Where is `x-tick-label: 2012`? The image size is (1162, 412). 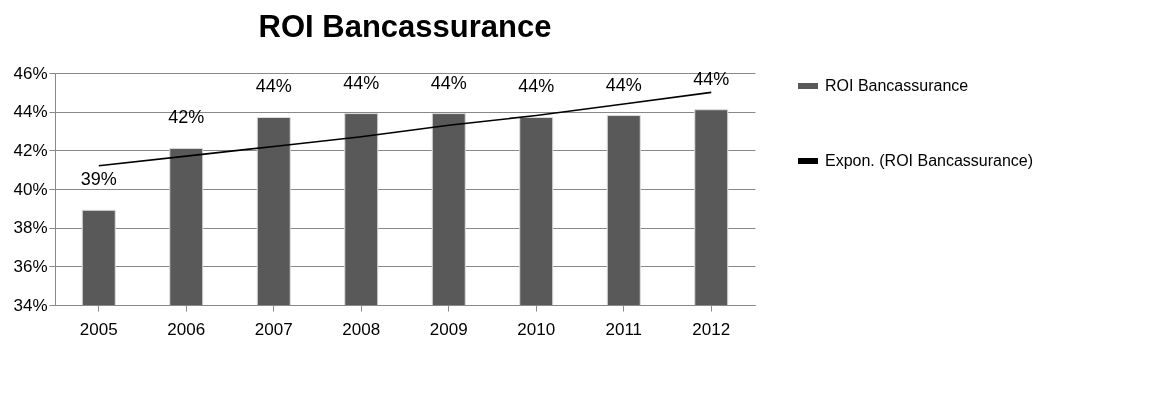
x-tick-label: 2012 is located at coordinates (711, 329).